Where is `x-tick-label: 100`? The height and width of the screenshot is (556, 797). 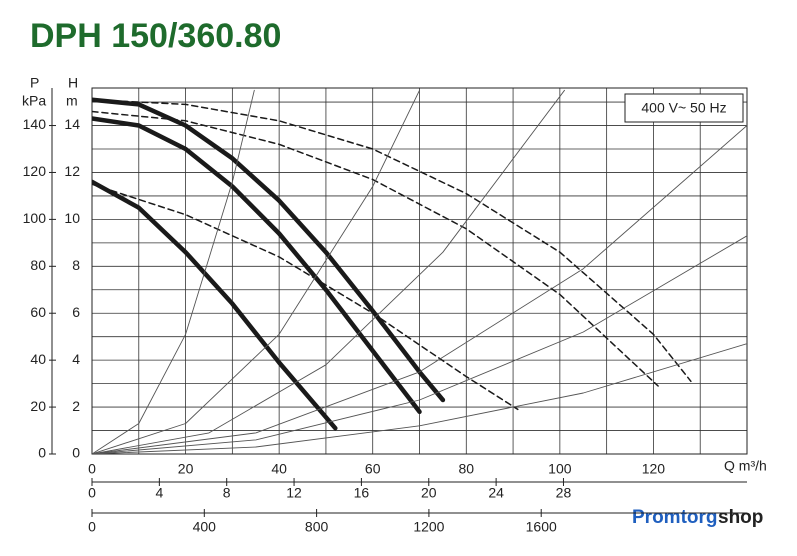 x-tick-label: 100 is located at coordinates (560, 469).